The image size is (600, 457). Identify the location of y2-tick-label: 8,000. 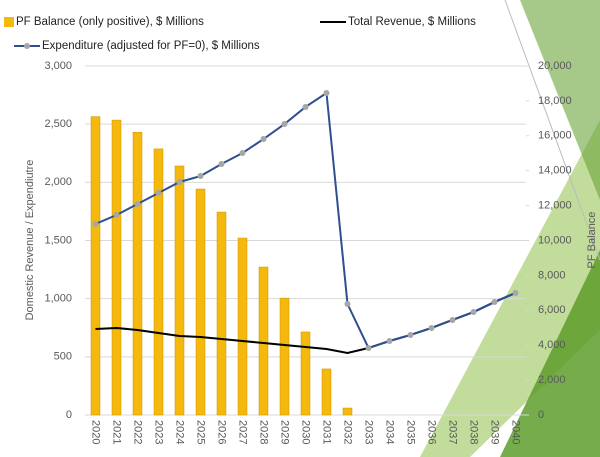
(552, 275).